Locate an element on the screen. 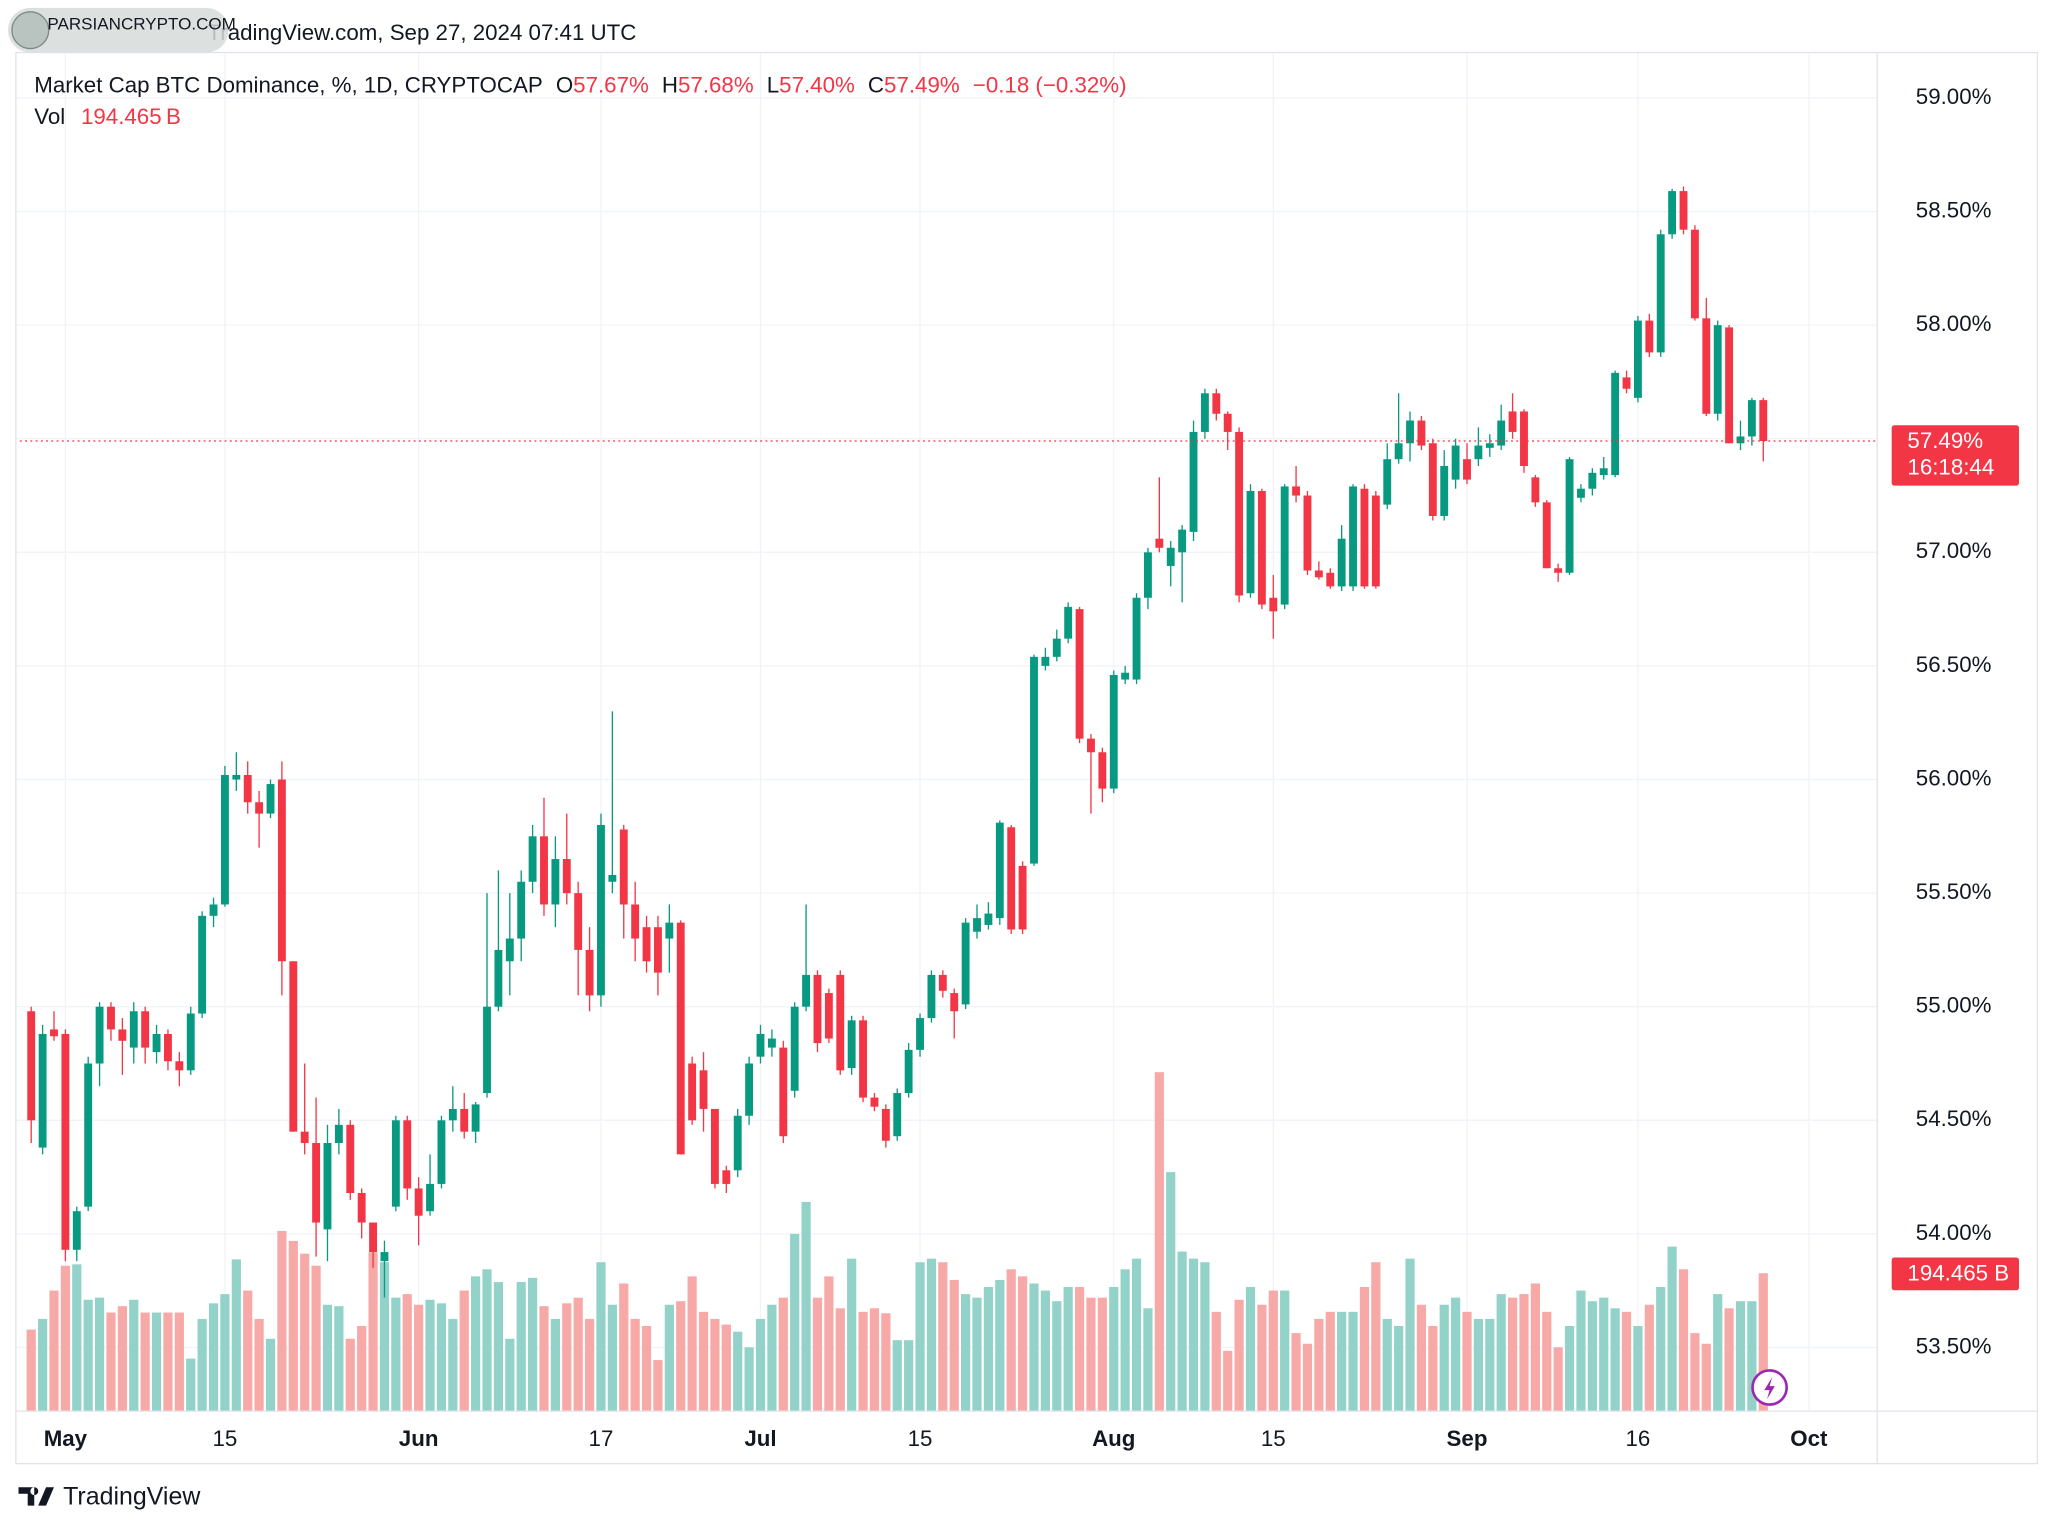 The image size is (2048, 1524). y-tick-label: 55.50% is located at coordinates (1954, 891).